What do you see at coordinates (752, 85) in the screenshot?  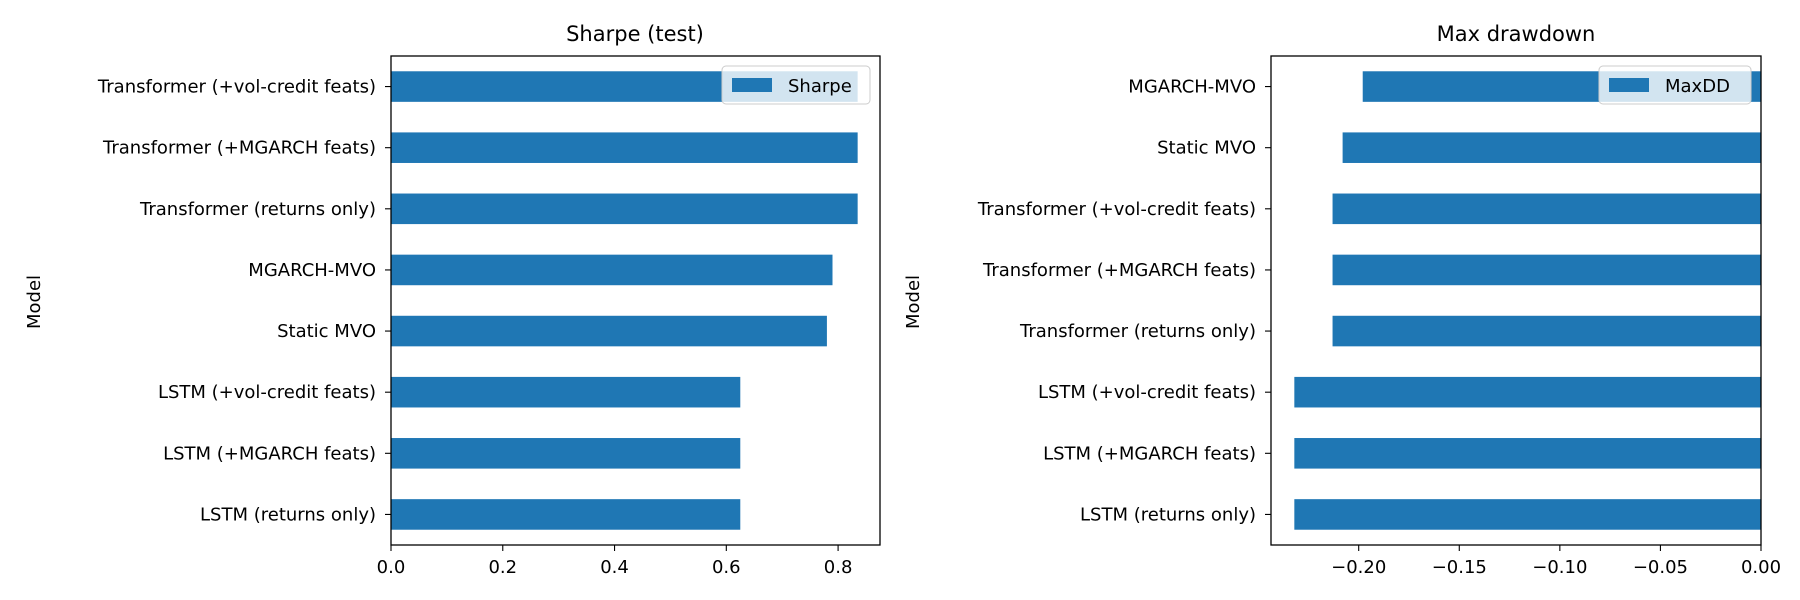 I see `sharpe-legend-swatch` at bounding box center [752, 85].